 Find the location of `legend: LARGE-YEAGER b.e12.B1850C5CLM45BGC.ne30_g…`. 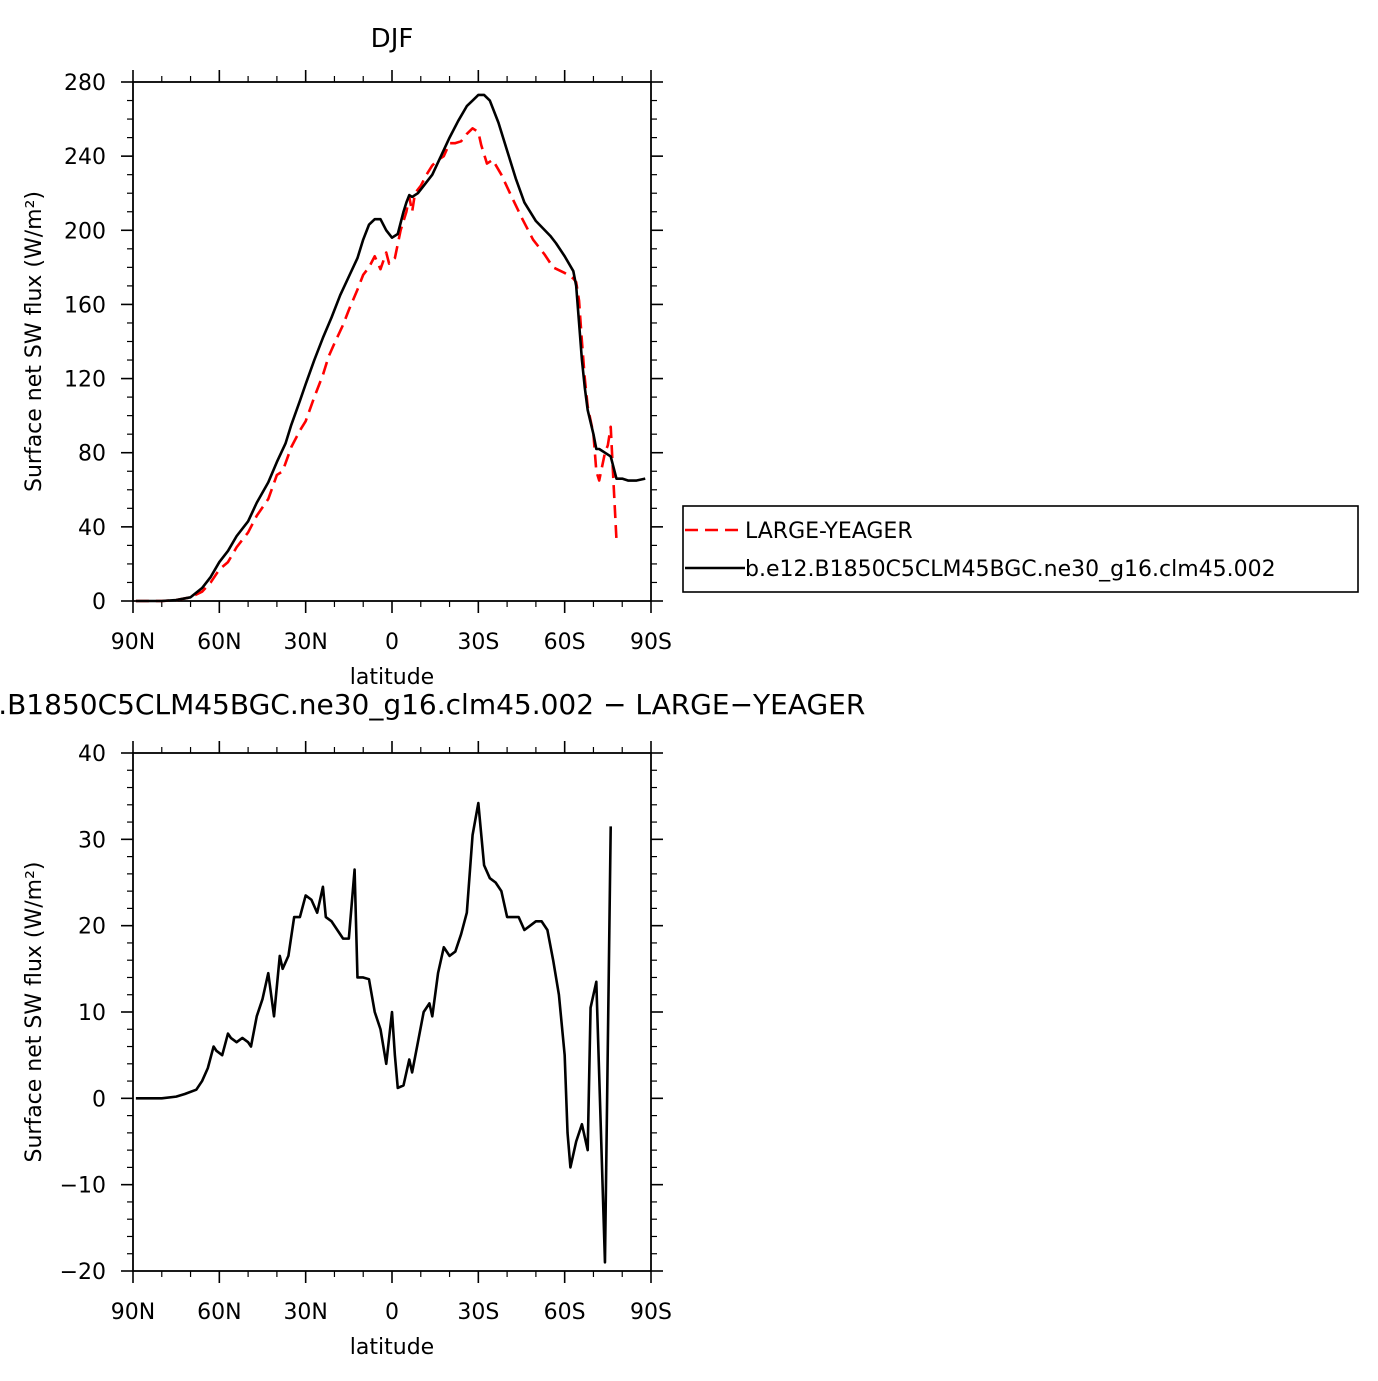

legend: LARGE-YEAGER b.e12.B1850C5CLM45BGC.ne30_g… is located at coordinates (1020, 549).